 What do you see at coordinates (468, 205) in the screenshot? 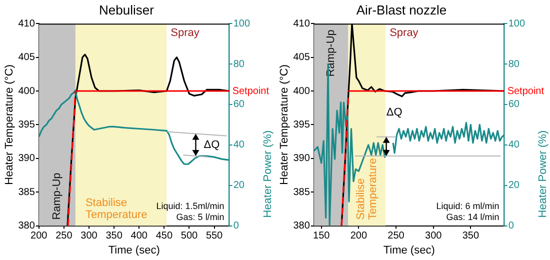
I see `annotation: Liquid: 6 ml/min` at bounding box center [468, 205].